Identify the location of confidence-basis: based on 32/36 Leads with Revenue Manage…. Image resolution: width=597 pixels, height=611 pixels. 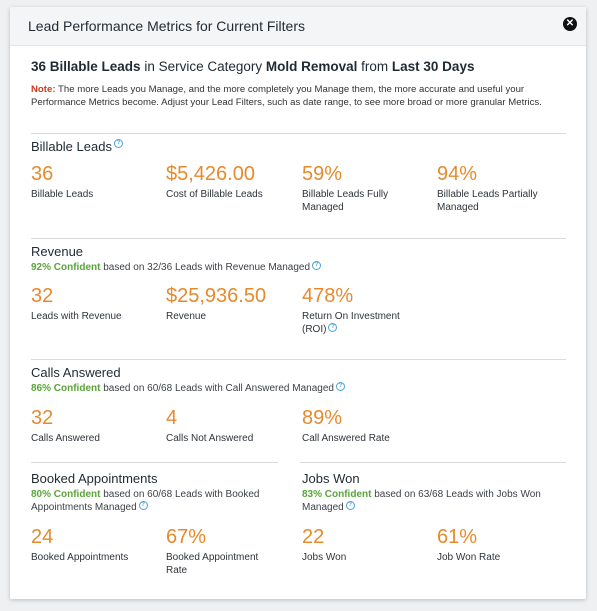
(205, 267).